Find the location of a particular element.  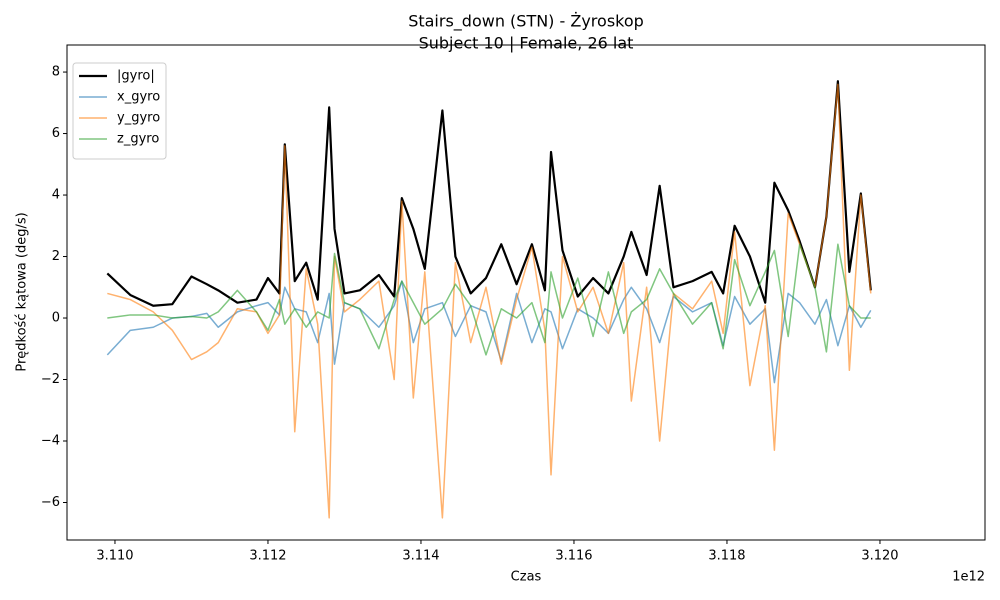

y-axis-label: Prędkość kątowa (deg/s) is located at coordinates (22, 291).